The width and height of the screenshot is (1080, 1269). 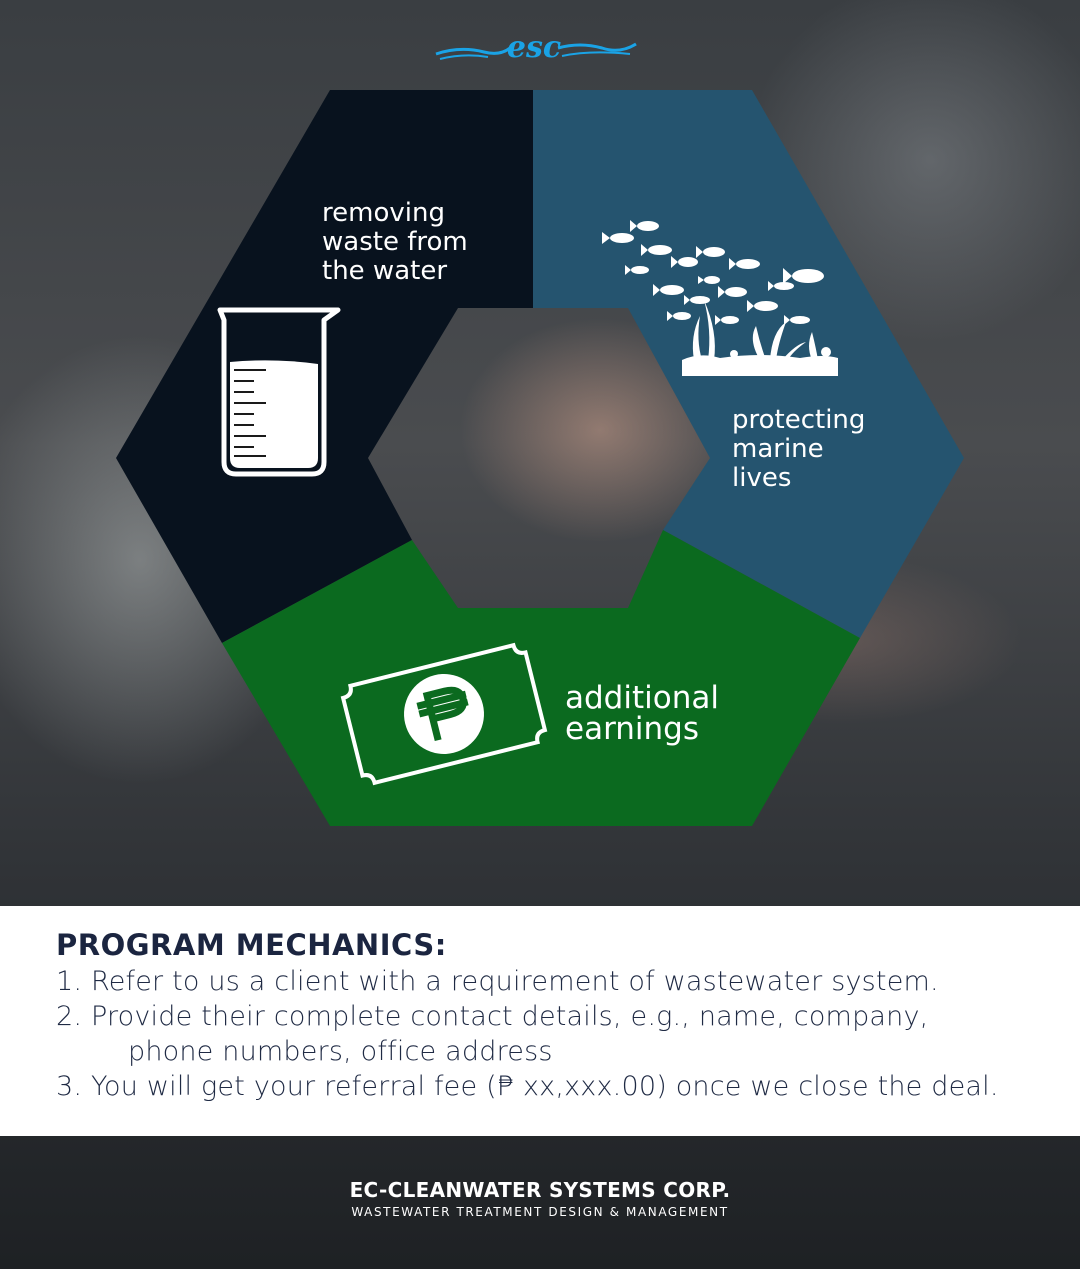 I want to click on company-tagline: WASTEWATER TREATMENT DESIGN & MANAGEMENT, so click(x=540, y=1212).